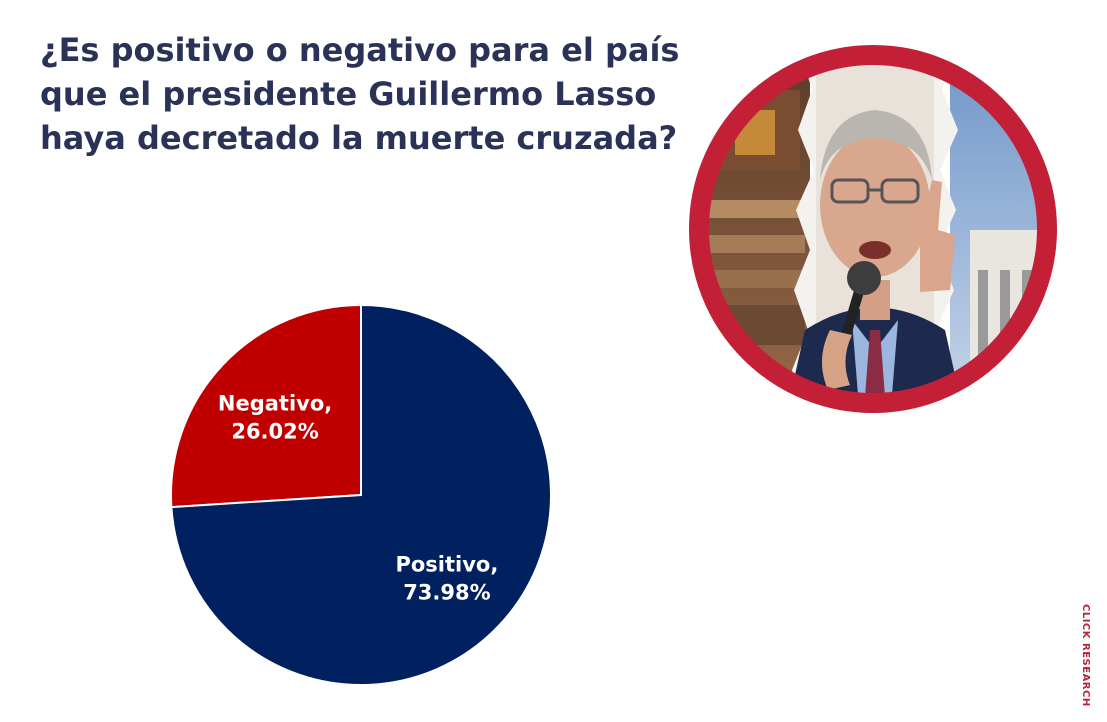 Image resolution: width=1107 pixels, height=722 pixels. What do you see at coordinates (446, 579) in the screenshot?
I see `pie-label-positivo: Positivo, 73.98%` at bounding box center [446, 579].